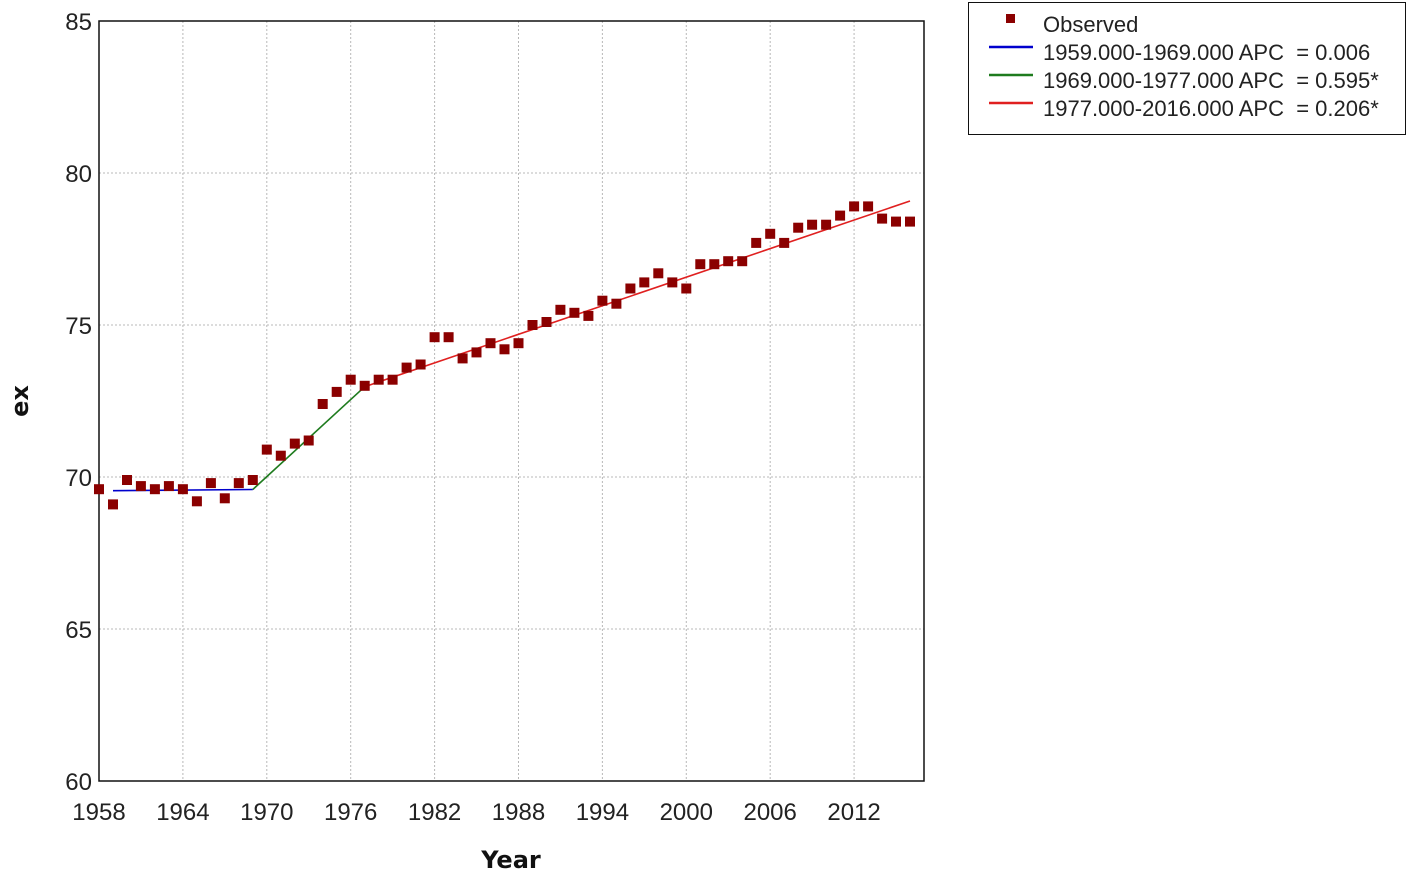 The height and width of the screenshot is (872, 1408). I want to click on legend-blue-line-icon, so click(1011, 47).